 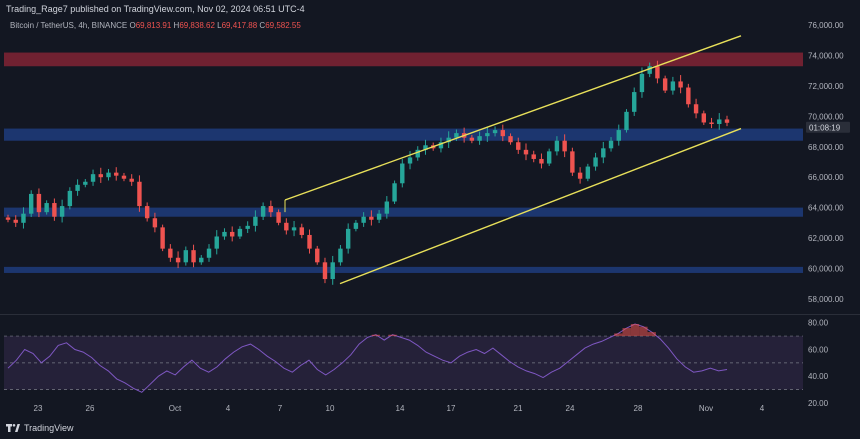 I want to click on date-tick-label: 26, so click(x=90, y=408).